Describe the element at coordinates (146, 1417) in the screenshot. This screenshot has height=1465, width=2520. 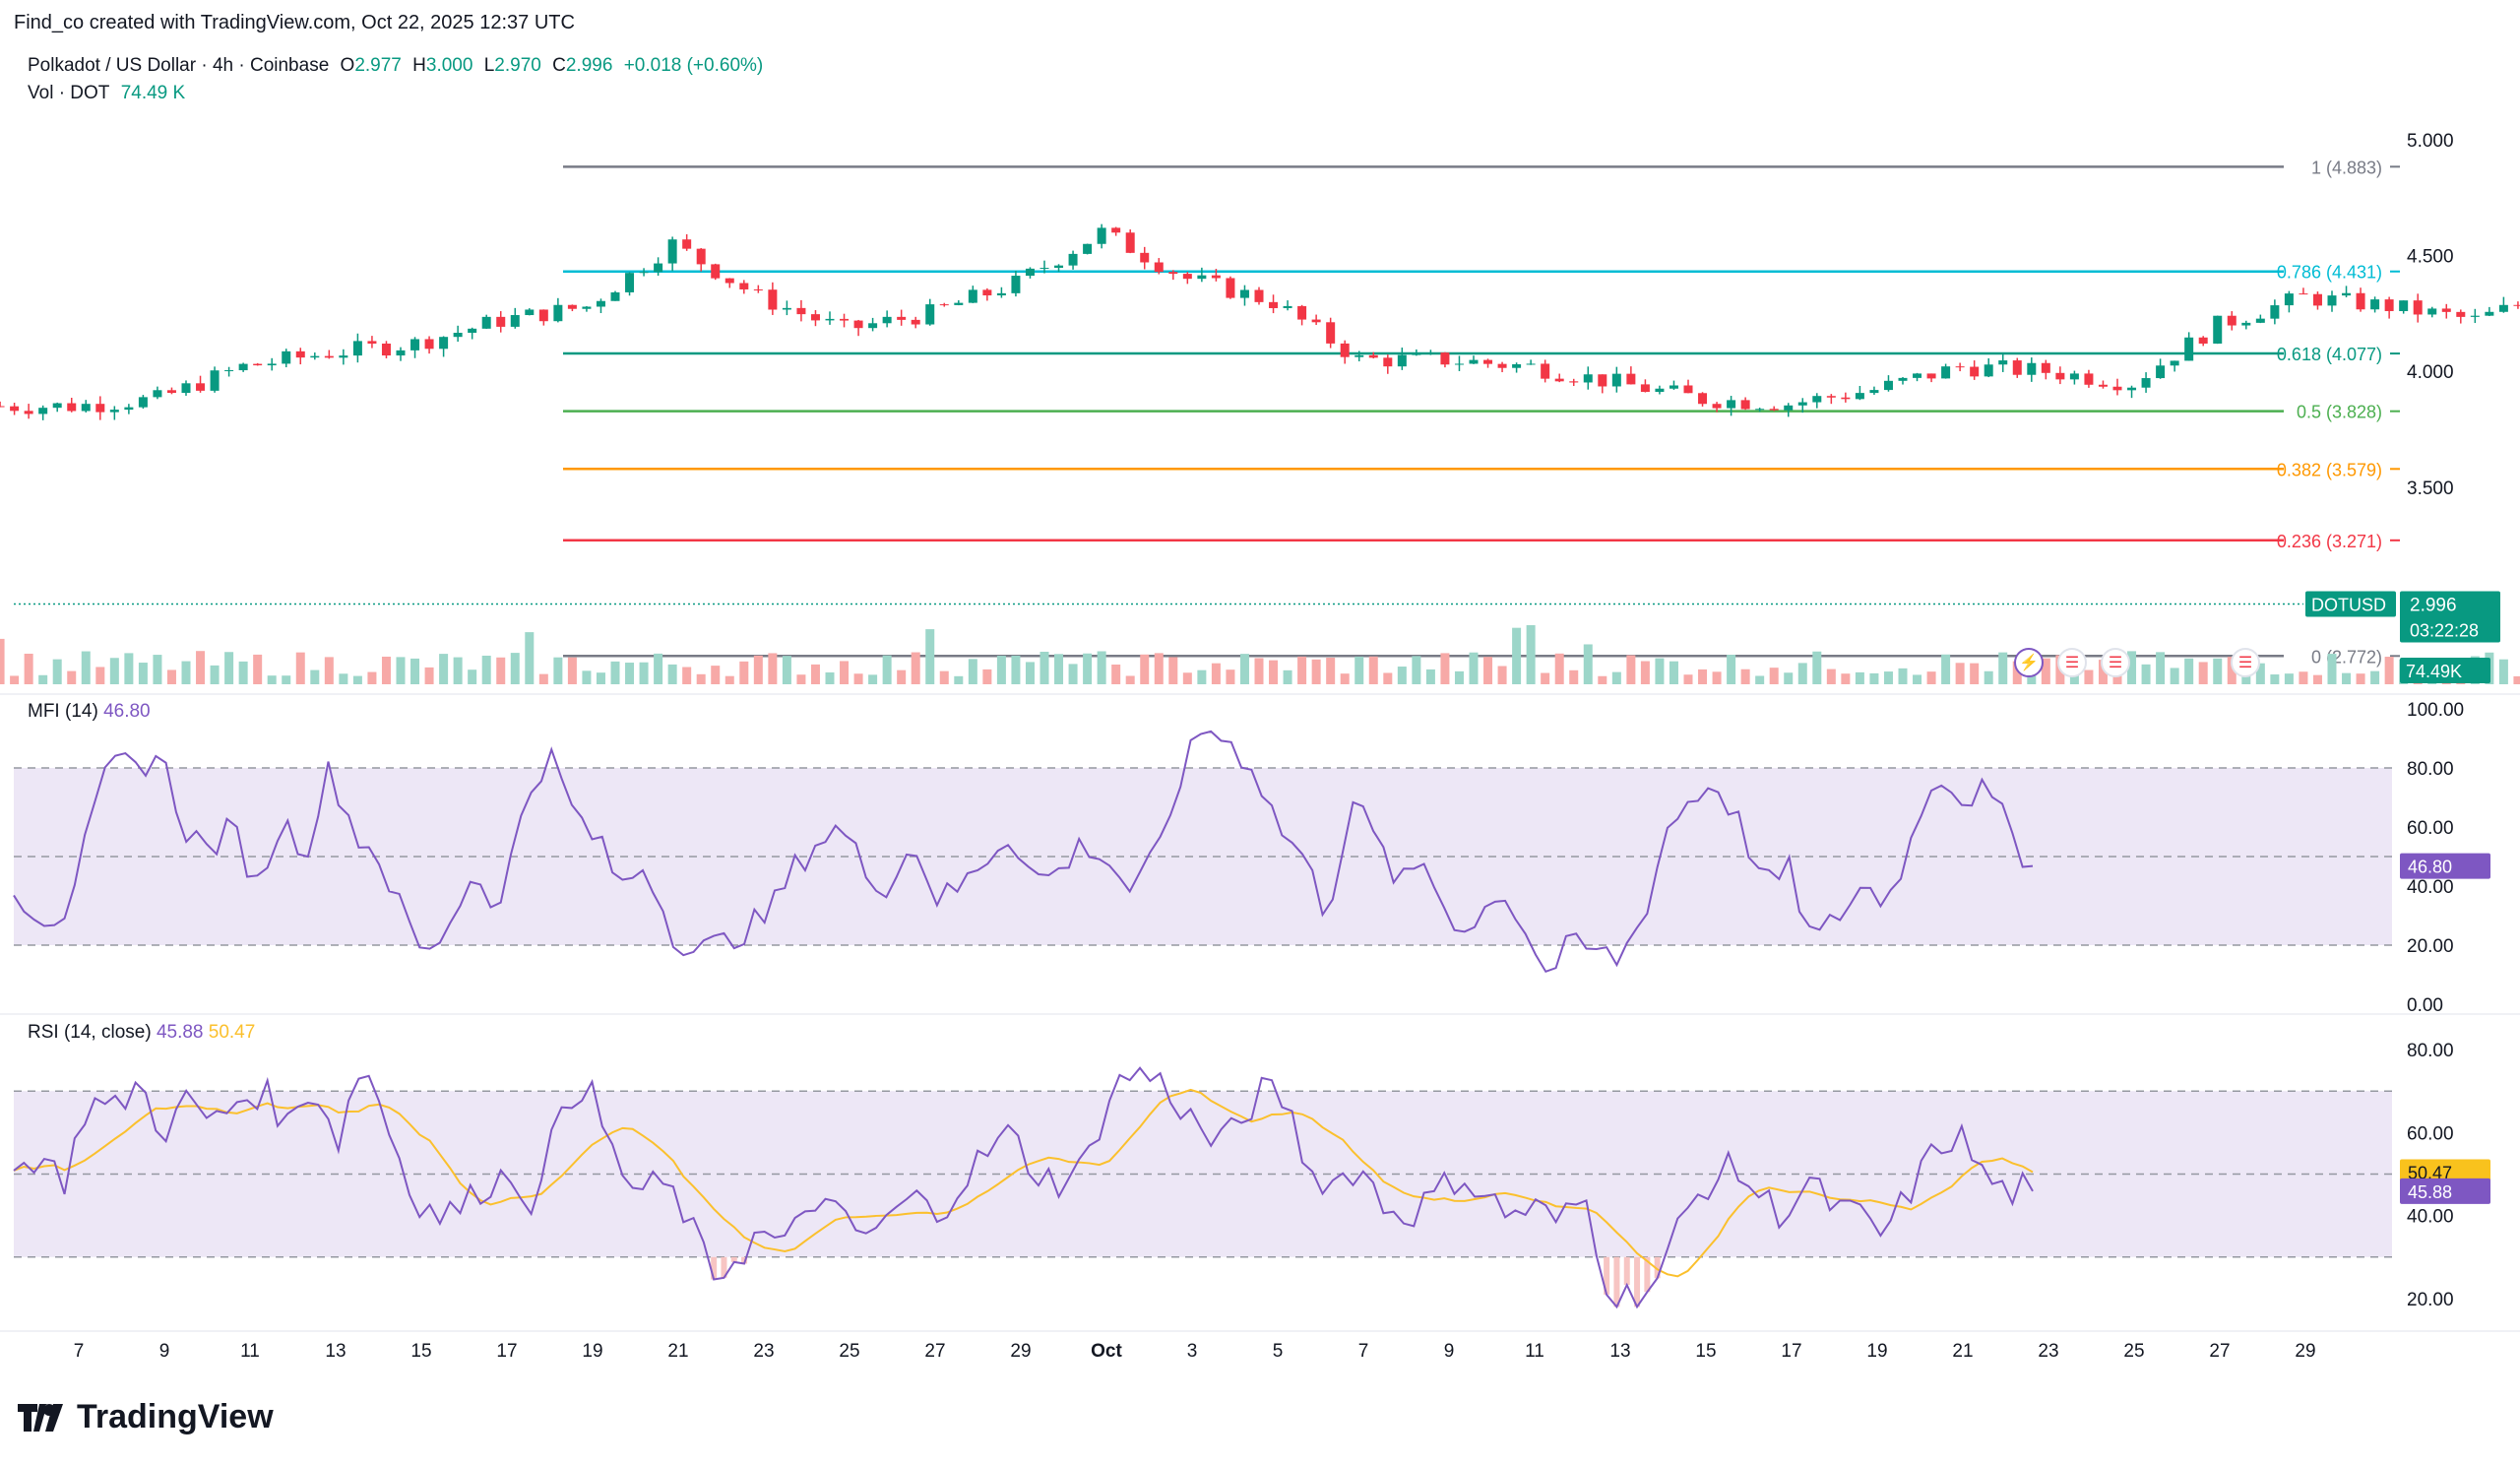
I see `tradingview-logo: TradingView` at that location.